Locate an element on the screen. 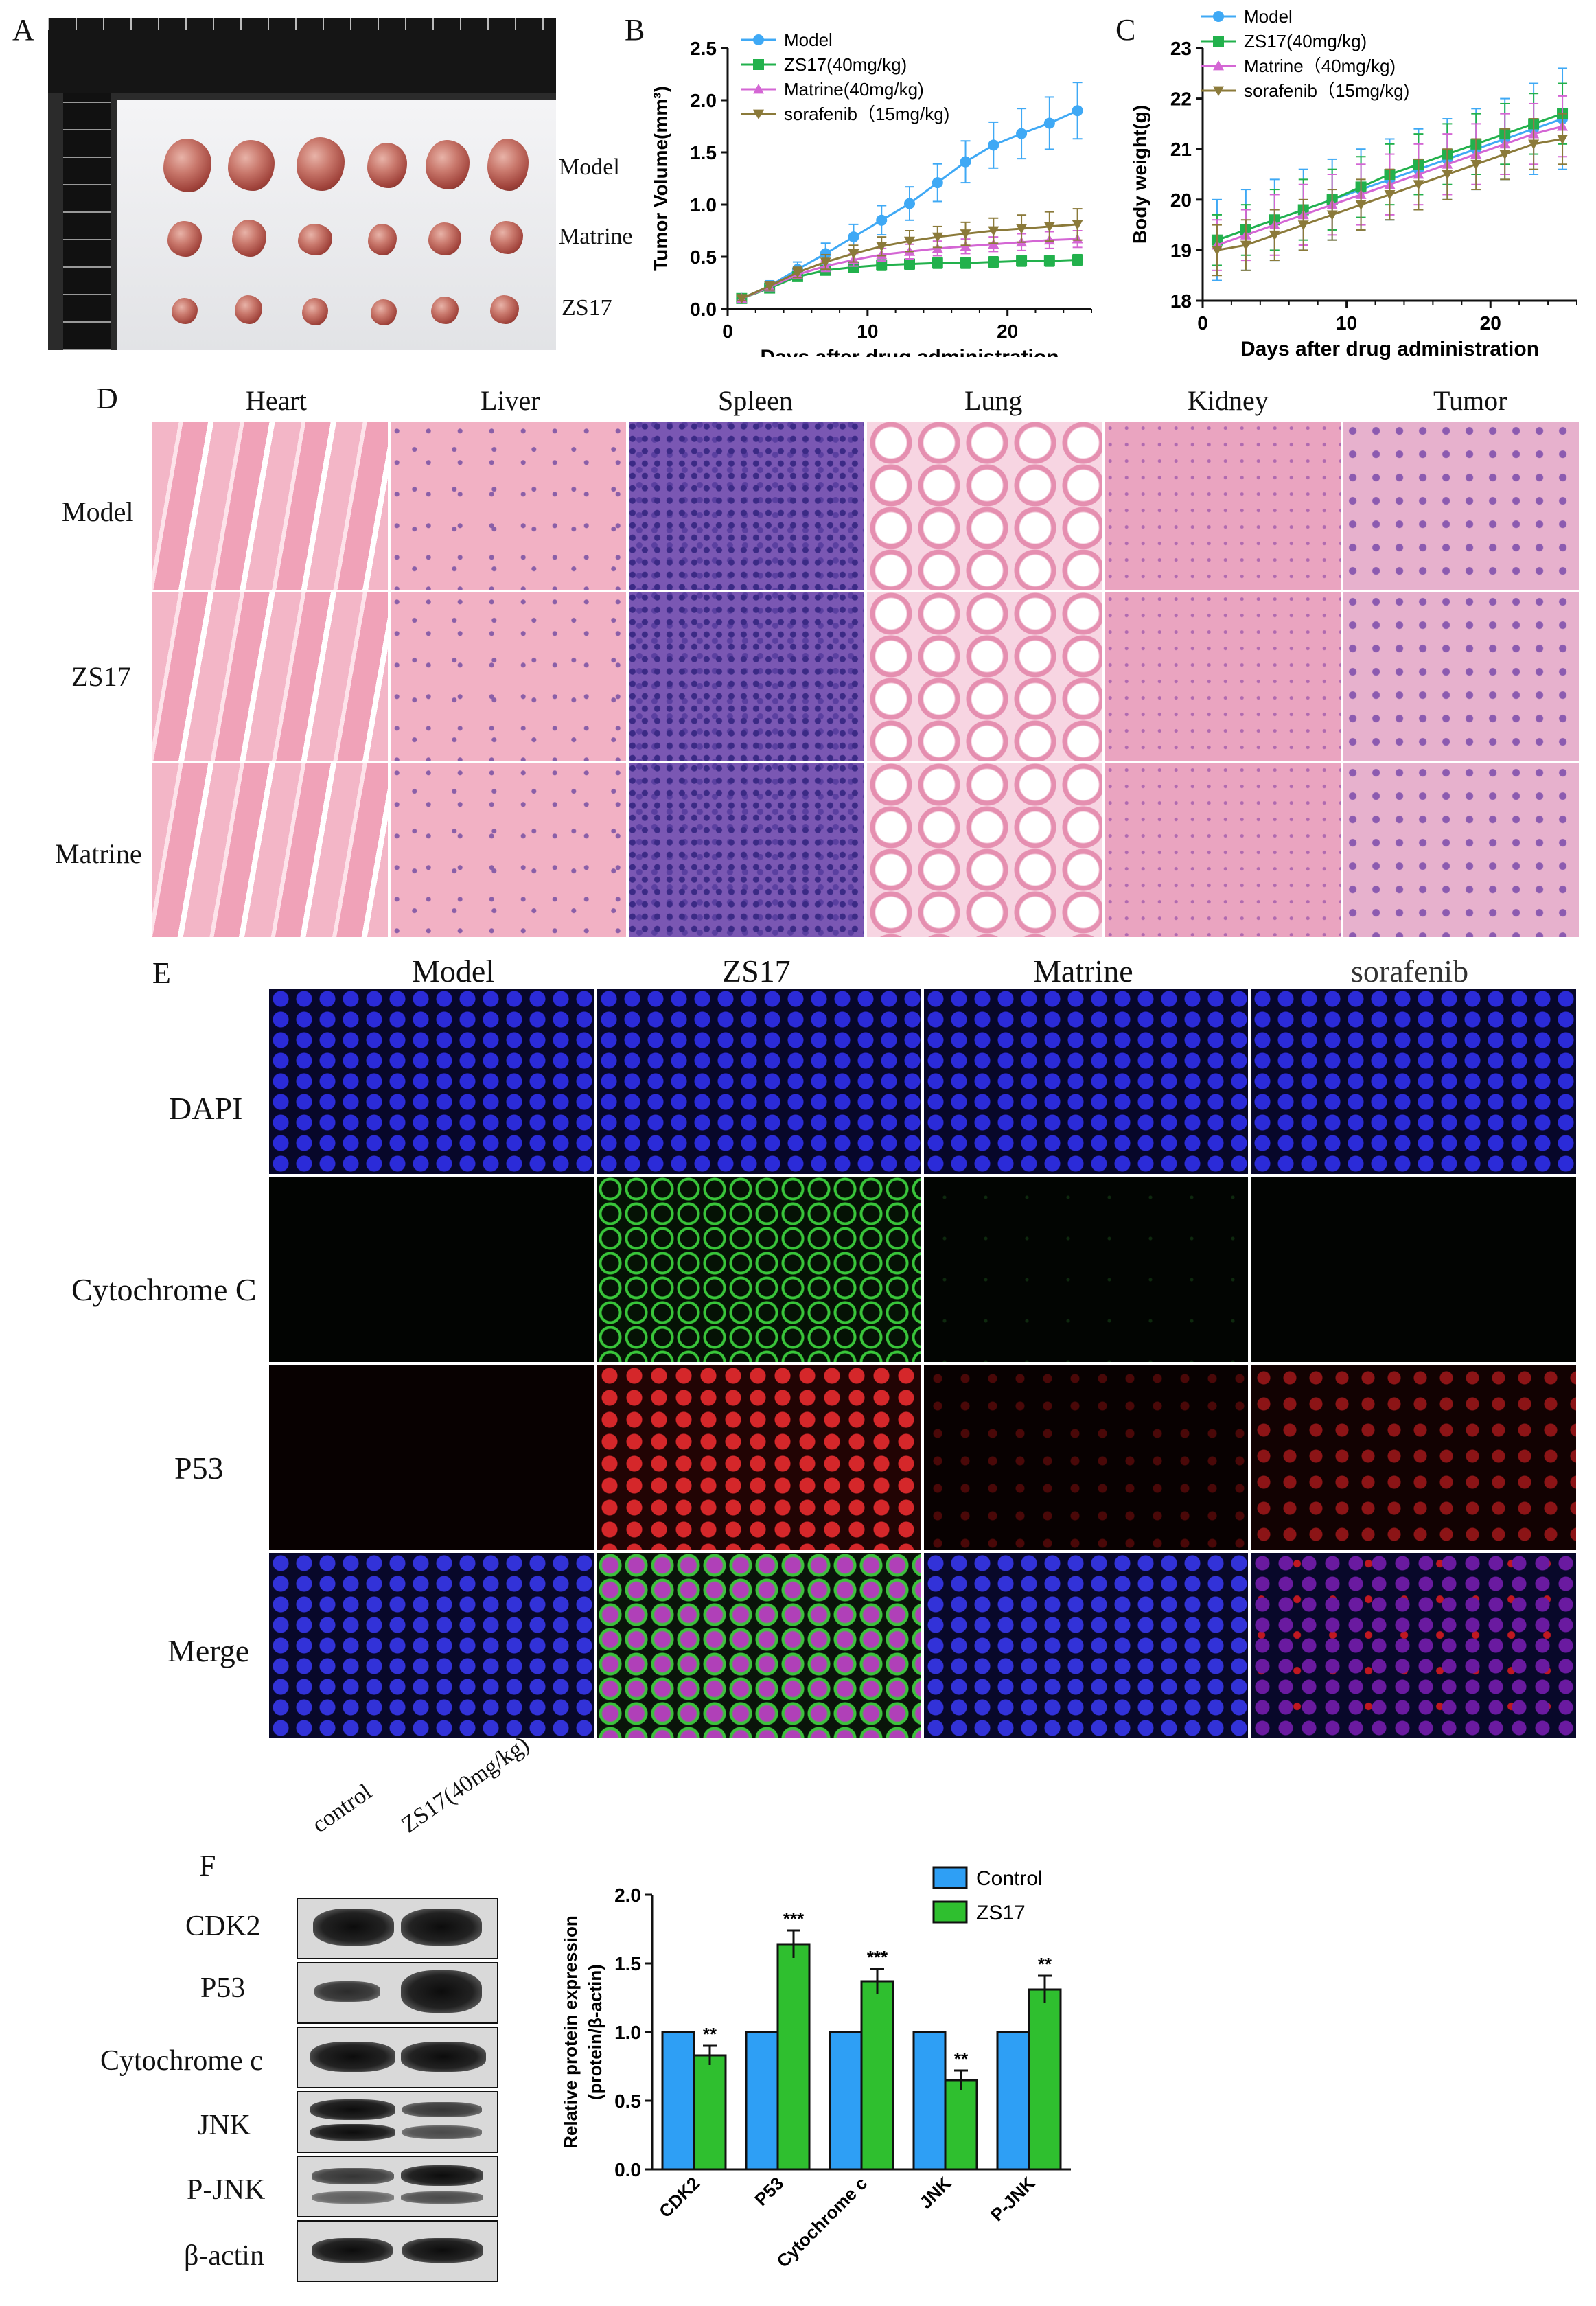  panel-e-letter: E is located at coordinates (161, 973).